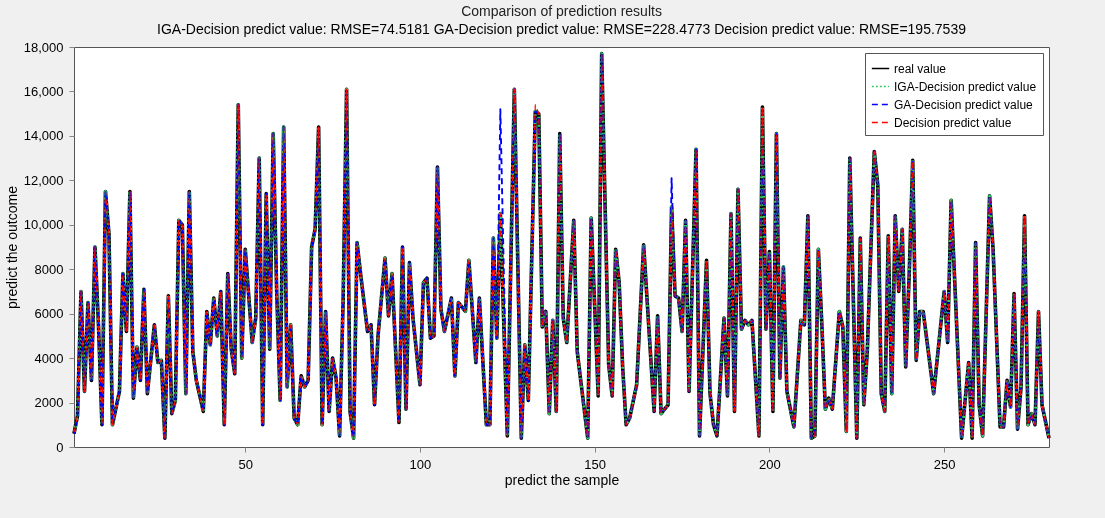 Image resolution: width=1105 pixels, height=518 pixels. Describe the element at coordinates (562, 479) in the screenshot. I see `x-axis-title: predict the sample` at that location.